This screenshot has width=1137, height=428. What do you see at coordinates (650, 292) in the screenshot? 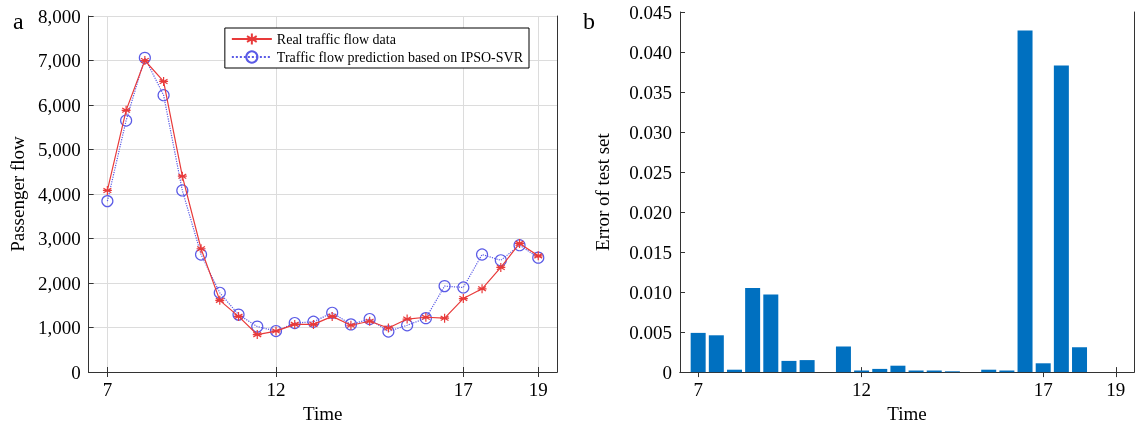
I see `y-tick-label: 0.010` at bounding box center [650, 292].